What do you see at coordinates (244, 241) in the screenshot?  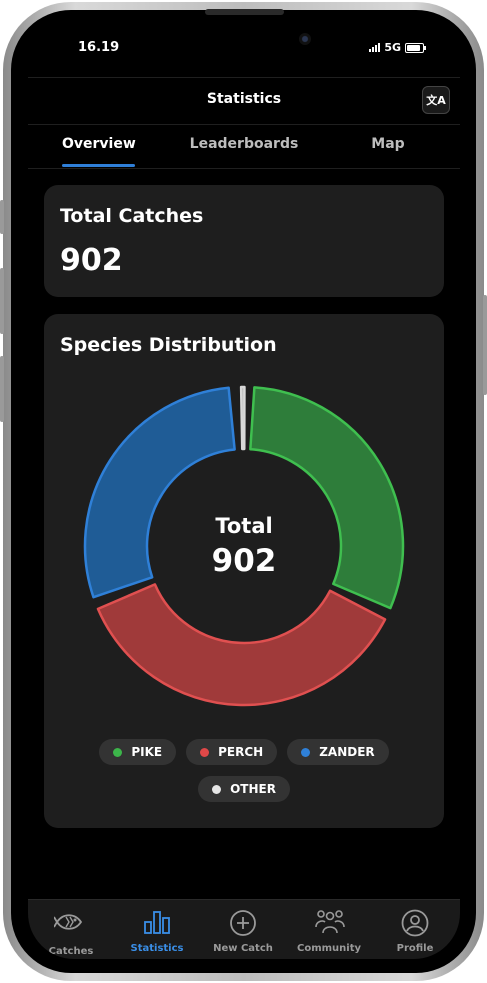 I see `total-catches-card: Total Catches 902` at bounding box center [244, 241].